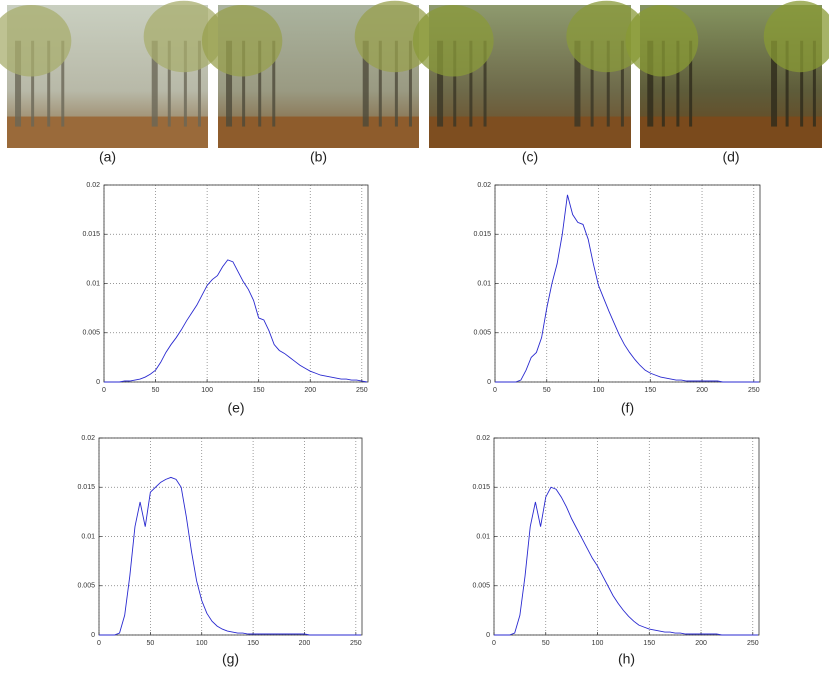 Image resolution: width=829 pixels, height=679 pixels. I want to click on chart-label: (f), so click(627, 408).